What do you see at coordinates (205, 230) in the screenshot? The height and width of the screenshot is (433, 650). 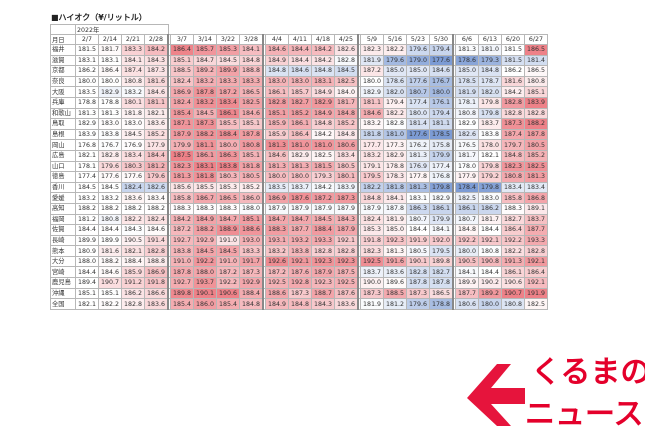 I see `price-cell: 188.2` at bounding box center [205, 230].